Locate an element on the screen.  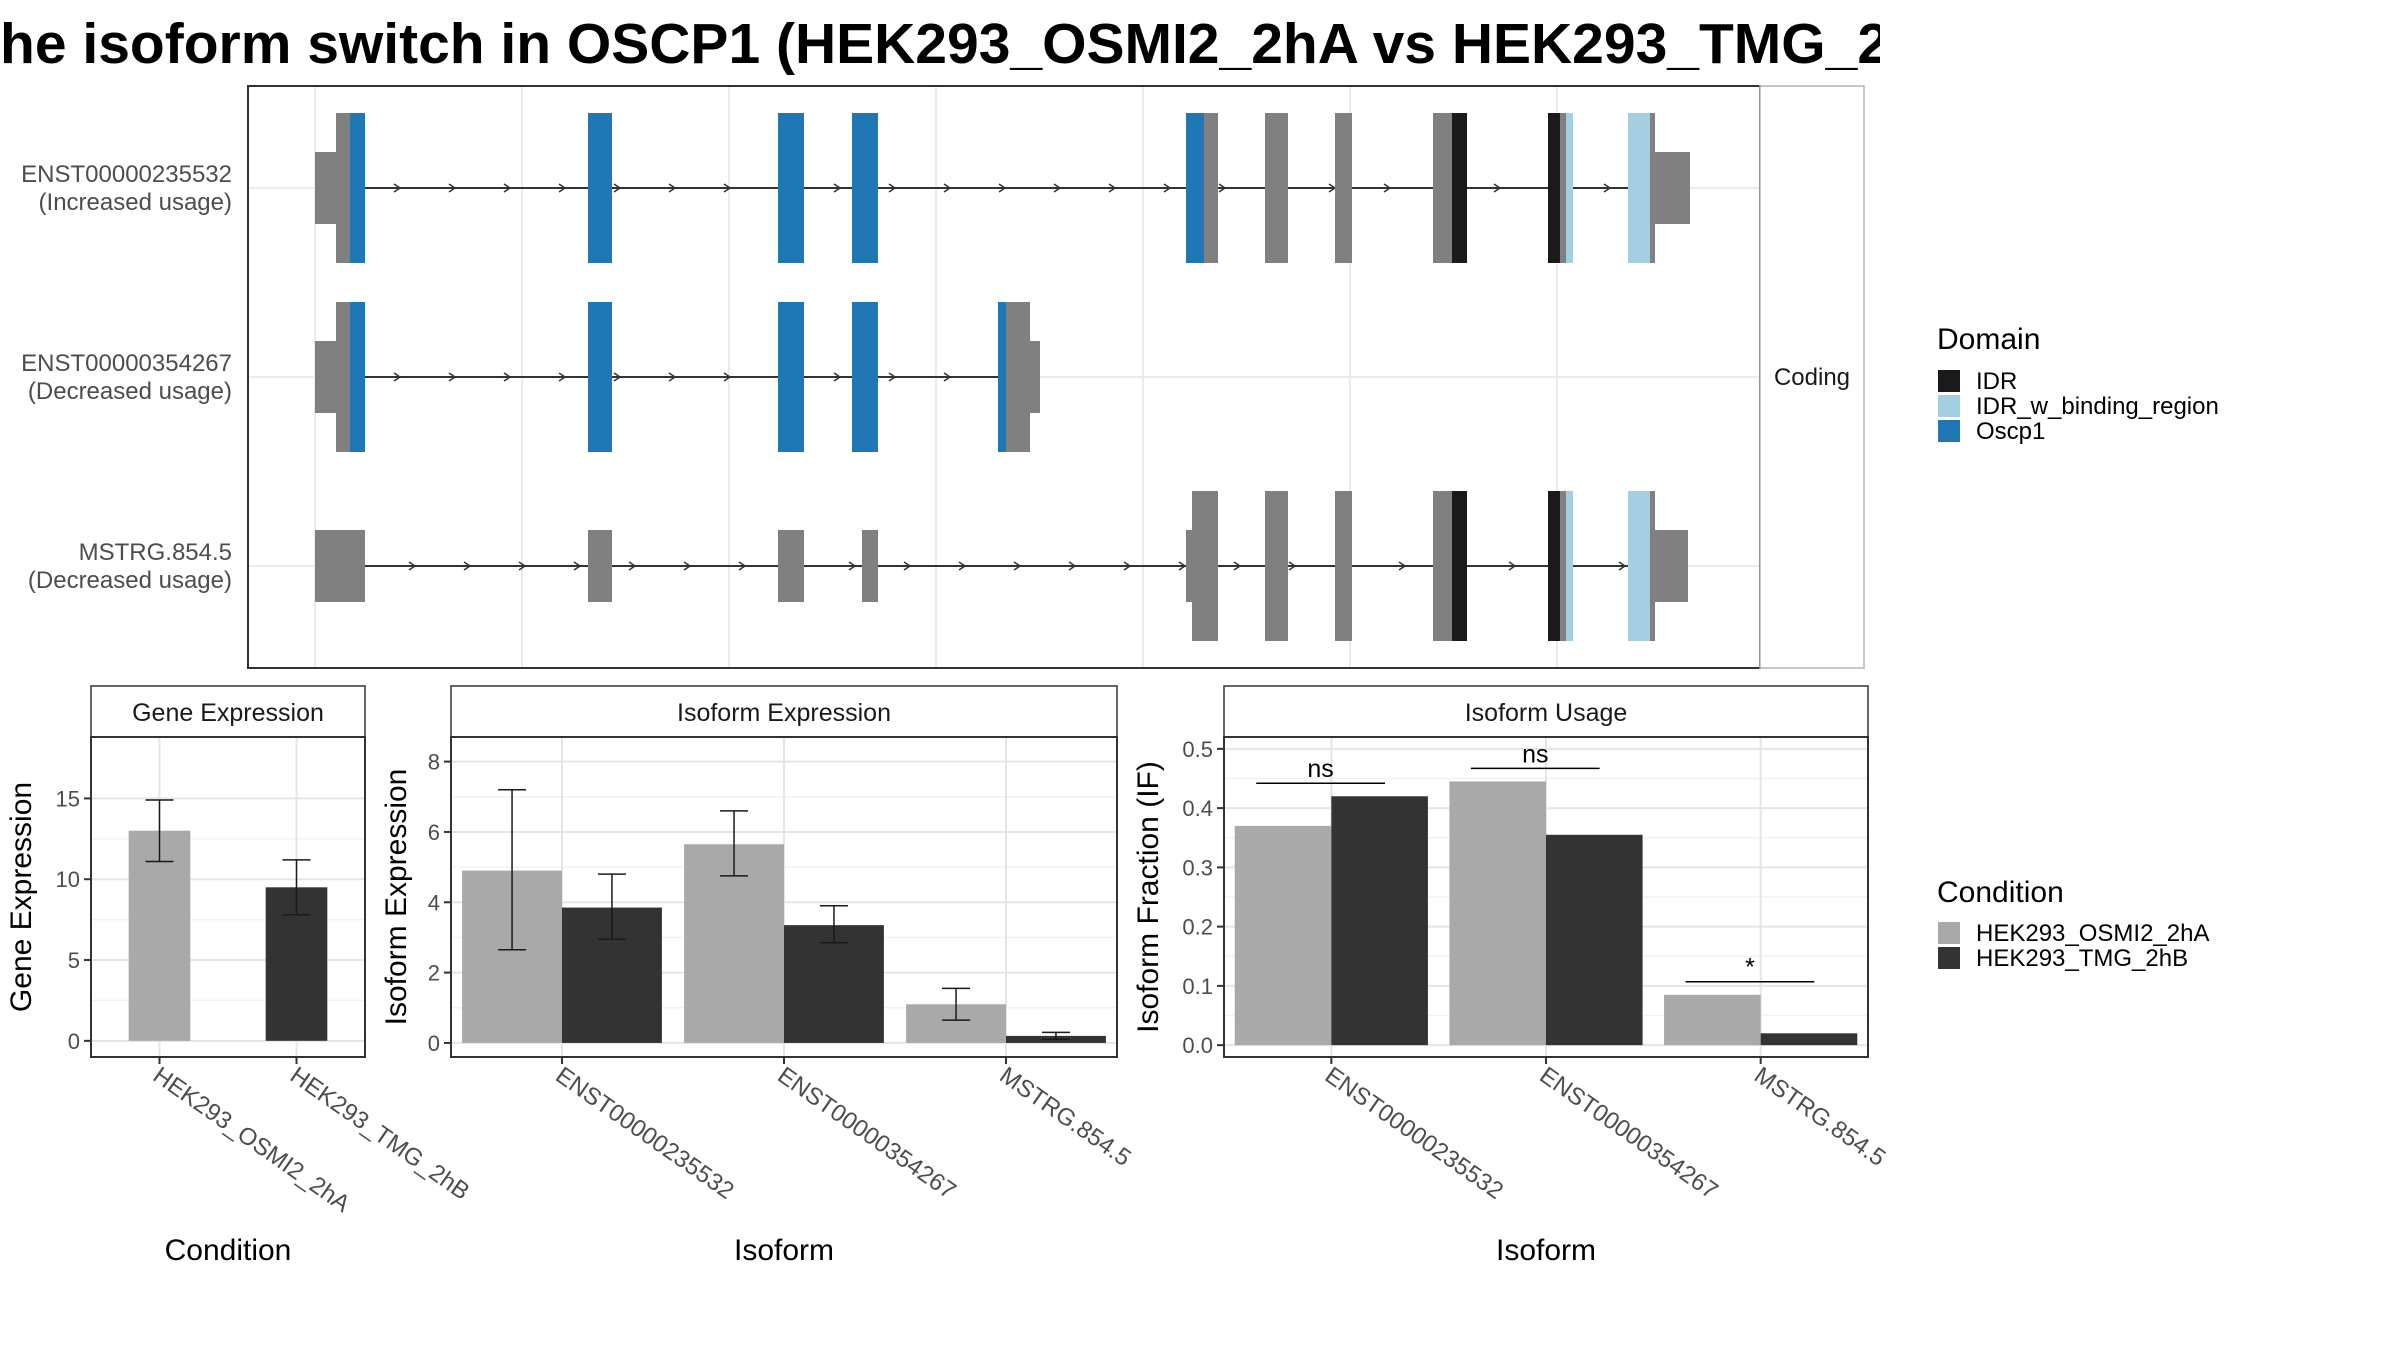
domain-legend-title: Domain is located at coordinates (1988, 339).